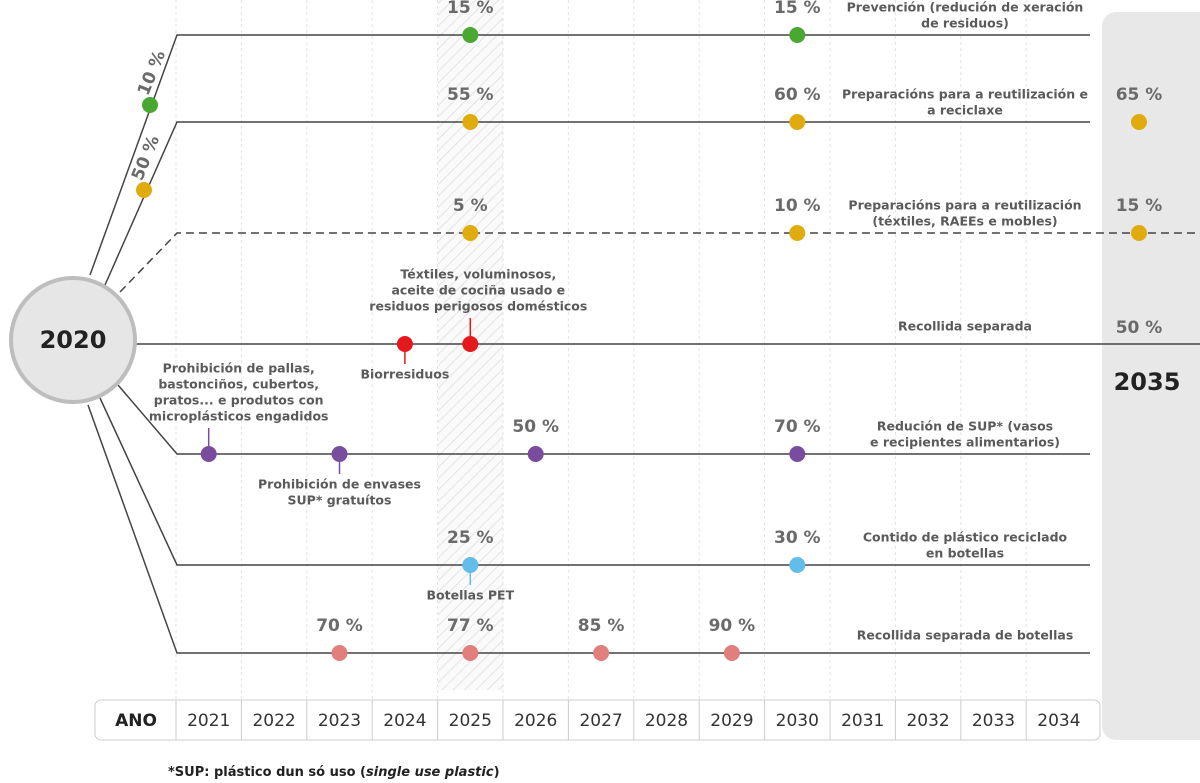  What do you see at coordinates (470, 538) in the screenshot?
I see `milestone-value: 25 %` at bounding box center [470, 538].